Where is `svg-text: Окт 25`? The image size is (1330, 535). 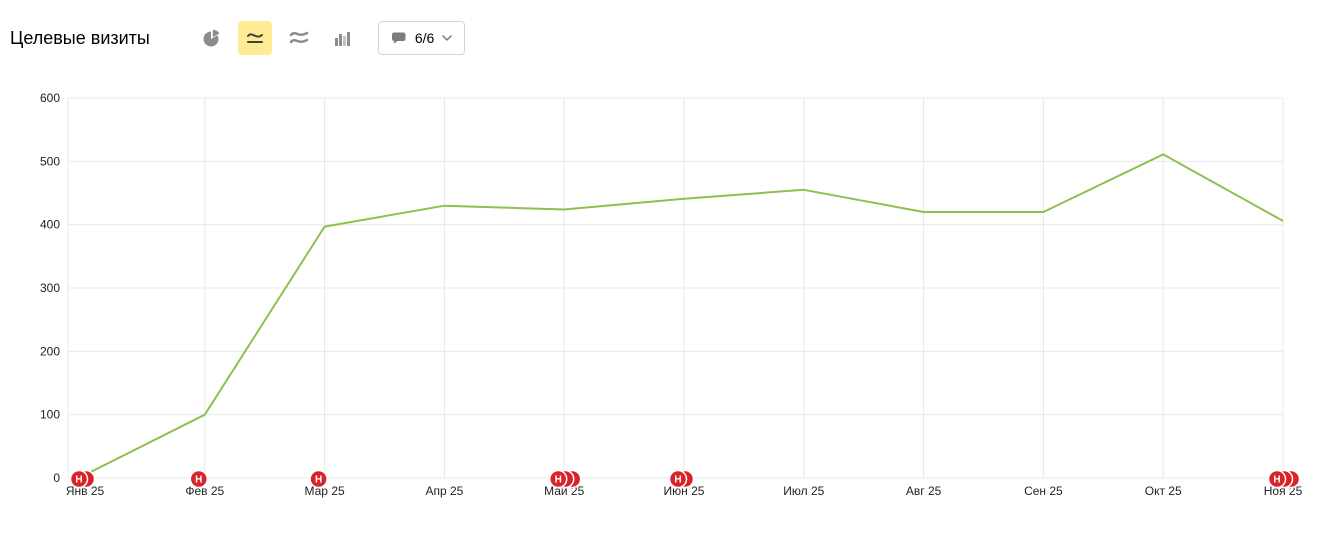
svg-text: Окт 25 is located at coordinates (1163, 491).